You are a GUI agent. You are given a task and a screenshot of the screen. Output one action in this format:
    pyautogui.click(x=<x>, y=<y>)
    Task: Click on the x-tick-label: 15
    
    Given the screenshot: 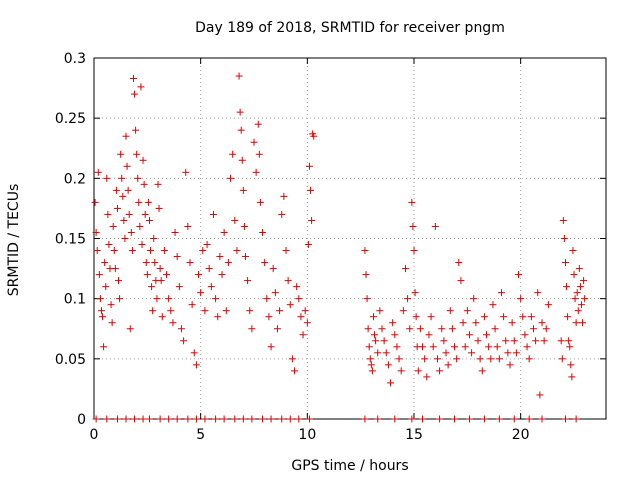 What is the action you would take?
    pyautogui.click(x=414, y=435)
    